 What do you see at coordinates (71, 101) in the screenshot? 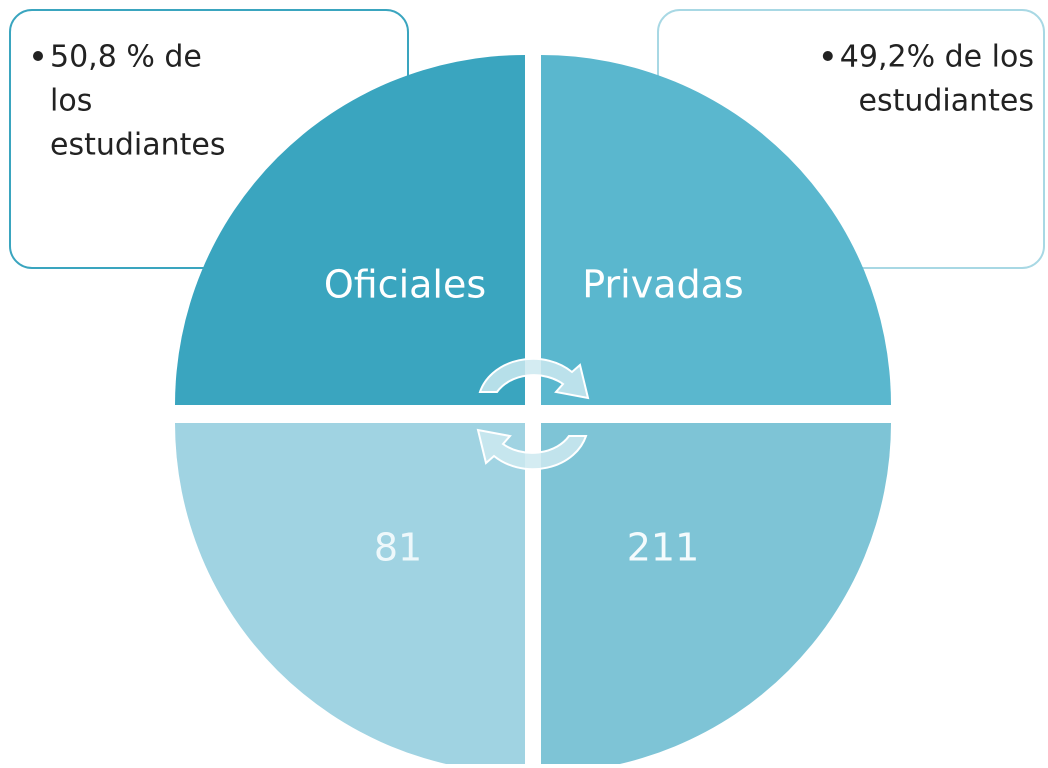
I see `box-text: los` at bounding box center [71, 101].